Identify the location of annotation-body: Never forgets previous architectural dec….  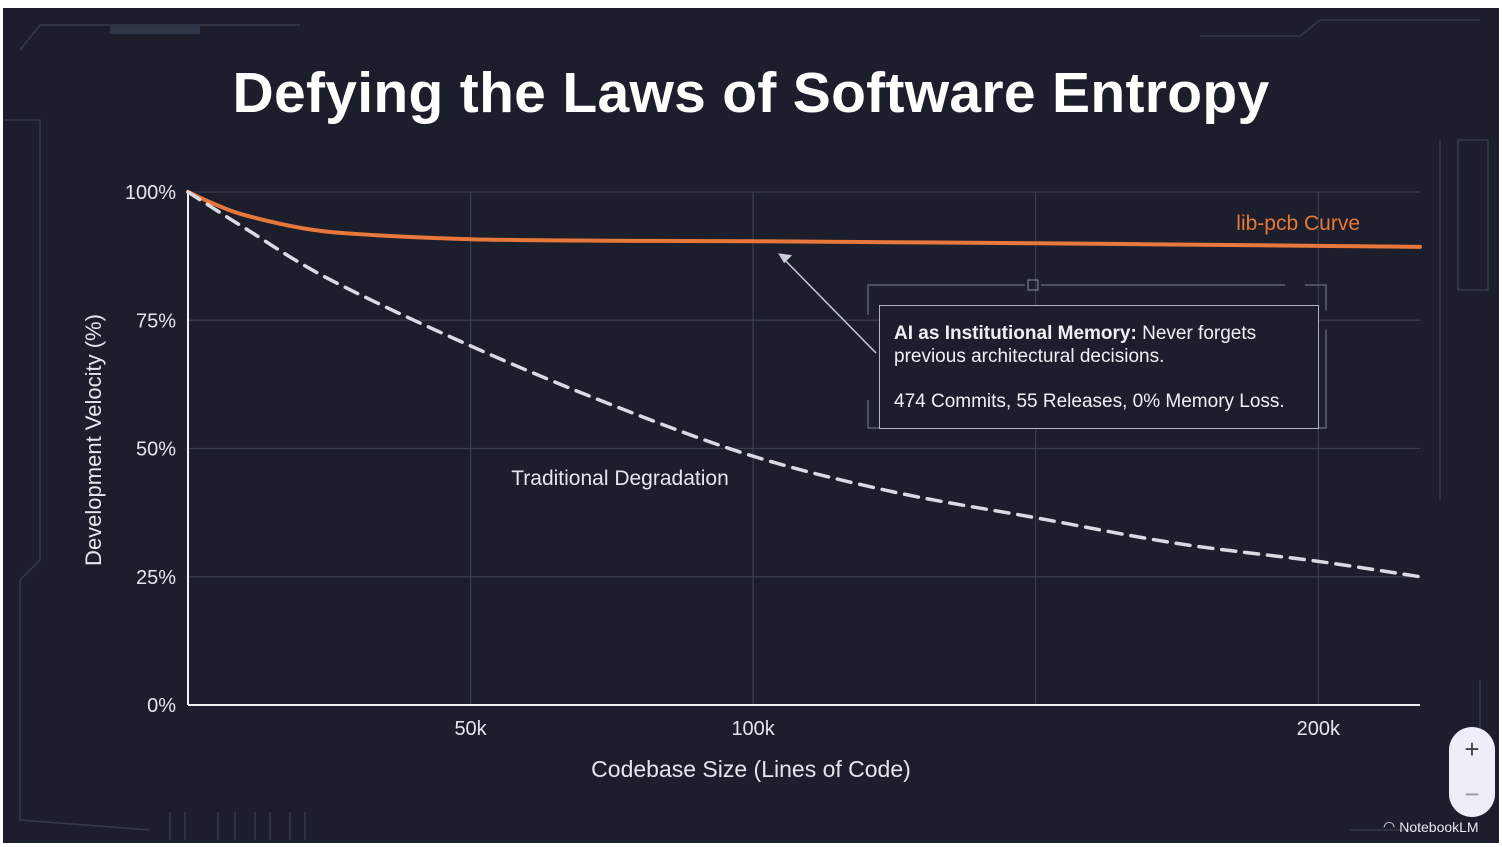
(1075, 345).